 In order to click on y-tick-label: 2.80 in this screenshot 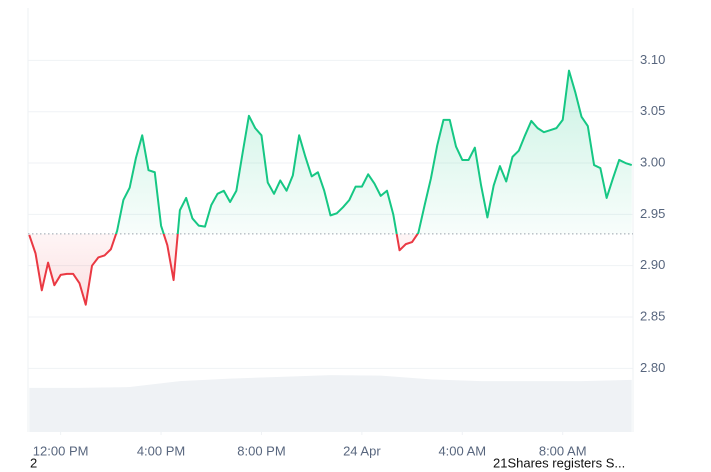, I will do `click(652, 367)`.